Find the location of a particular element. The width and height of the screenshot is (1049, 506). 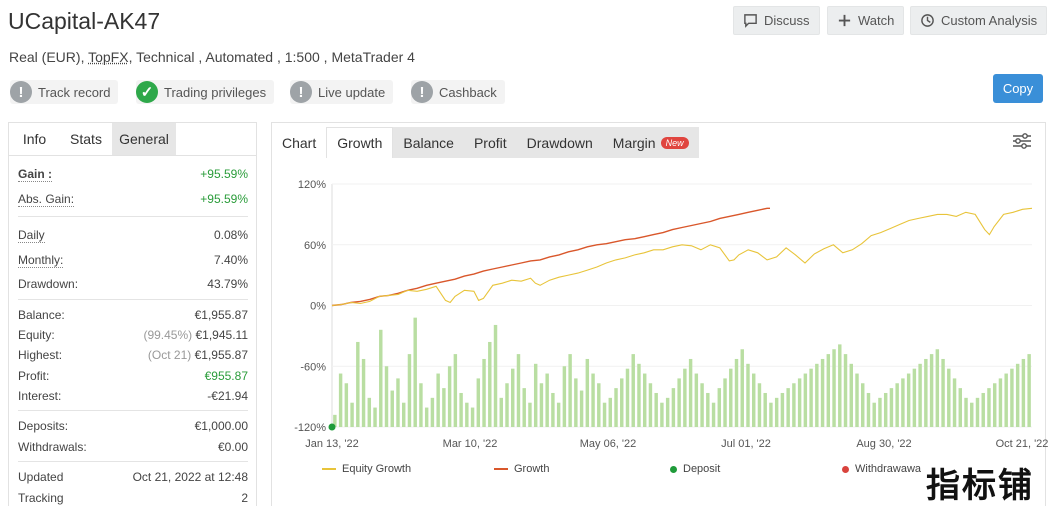

stat-value: €1,955.87 is located at coordinates (221, 315).